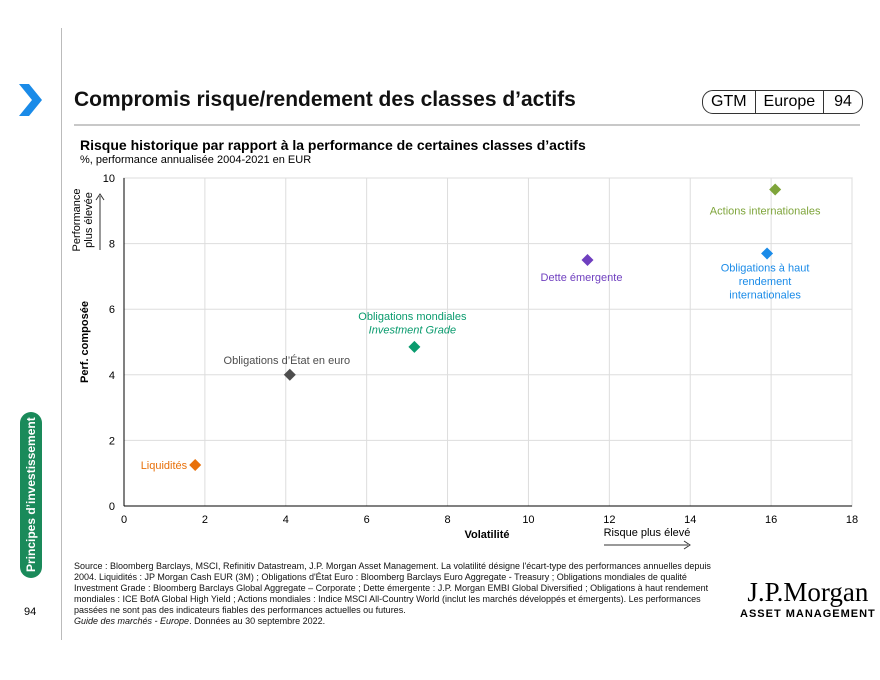 The height and width of the screenshot is (680, 880). What do you see at coordinates (112, 245) in the screenshot?
I see `y-tick-label: 8` at bounding box center [112, 245].